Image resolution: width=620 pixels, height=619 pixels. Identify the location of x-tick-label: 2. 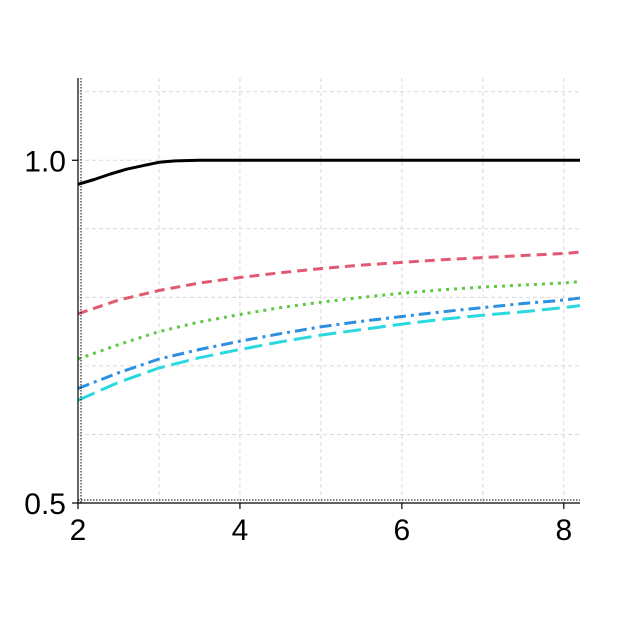
(78, 530).